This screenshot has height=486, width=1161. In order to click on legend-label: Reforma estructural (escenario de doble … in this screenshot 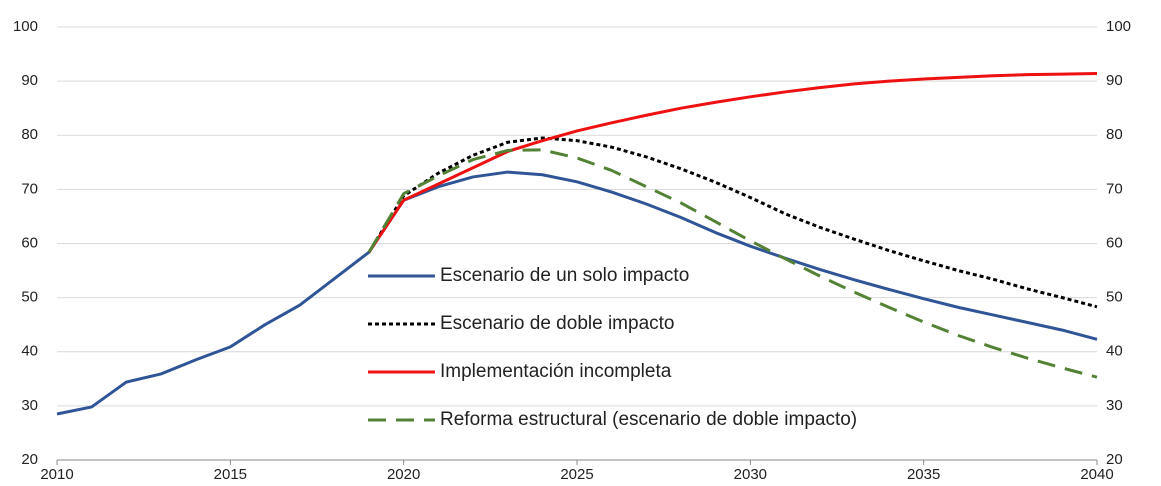, I will do `click(648, 419)`.